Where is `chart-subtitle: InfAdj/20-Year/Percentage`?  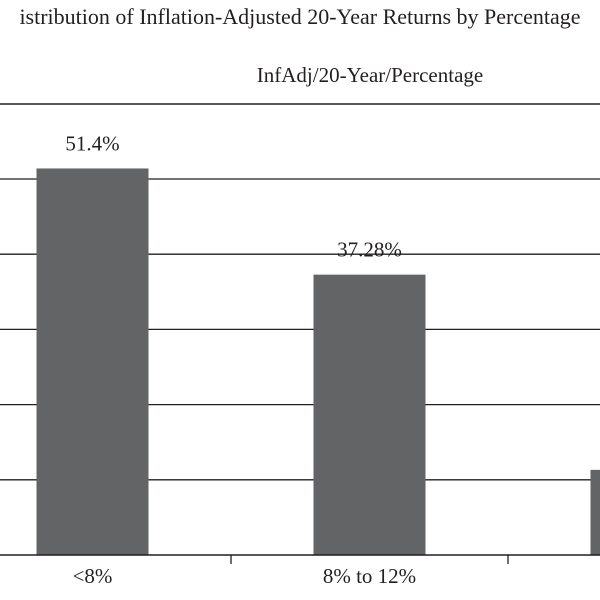 chart-subtitle: InfAdj/20-Year/Percentage is located at coordinates (370, 75).